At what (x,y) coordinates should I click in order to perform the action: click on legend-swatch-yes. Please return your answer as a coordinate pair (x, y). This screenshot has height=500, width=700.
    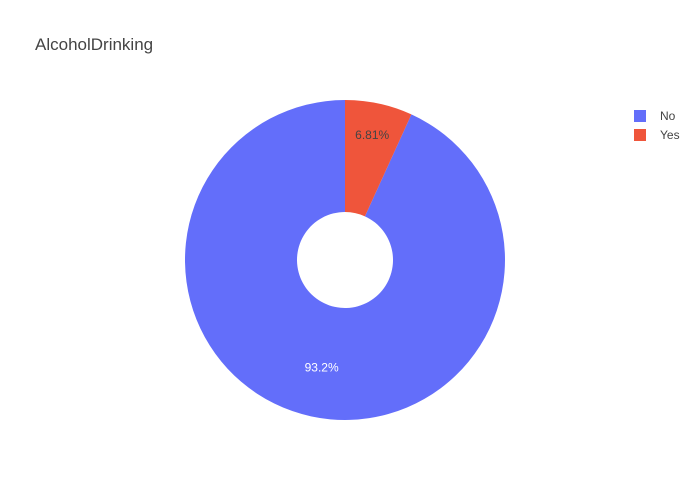
    Looking at the image, I should click on (640, 134).